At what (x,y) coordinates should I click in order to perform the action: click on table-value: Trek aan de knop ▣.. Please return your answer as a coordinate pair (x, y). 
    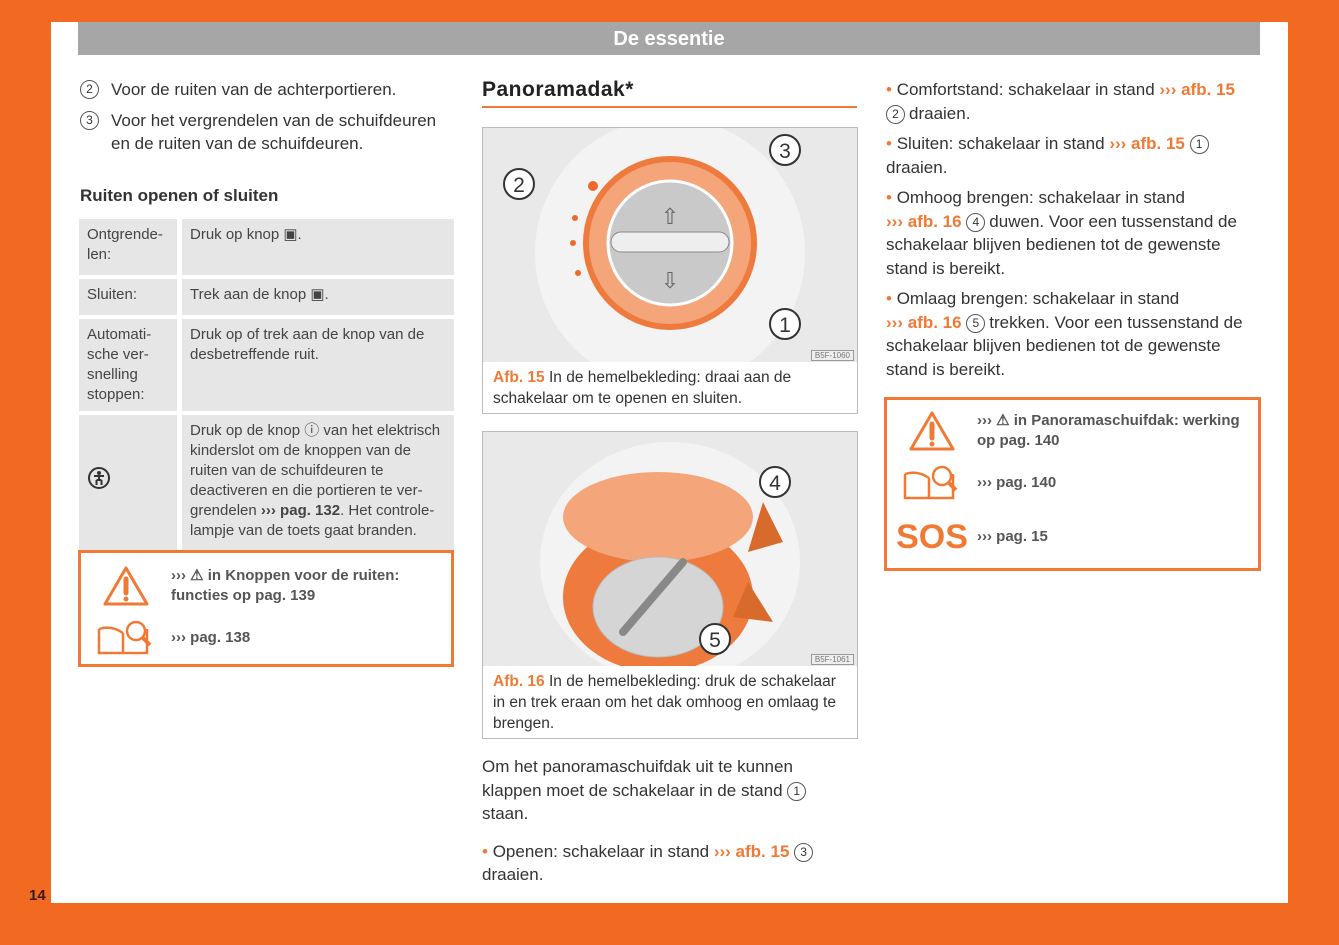
    Looking at the image, I should click on (318, 297).